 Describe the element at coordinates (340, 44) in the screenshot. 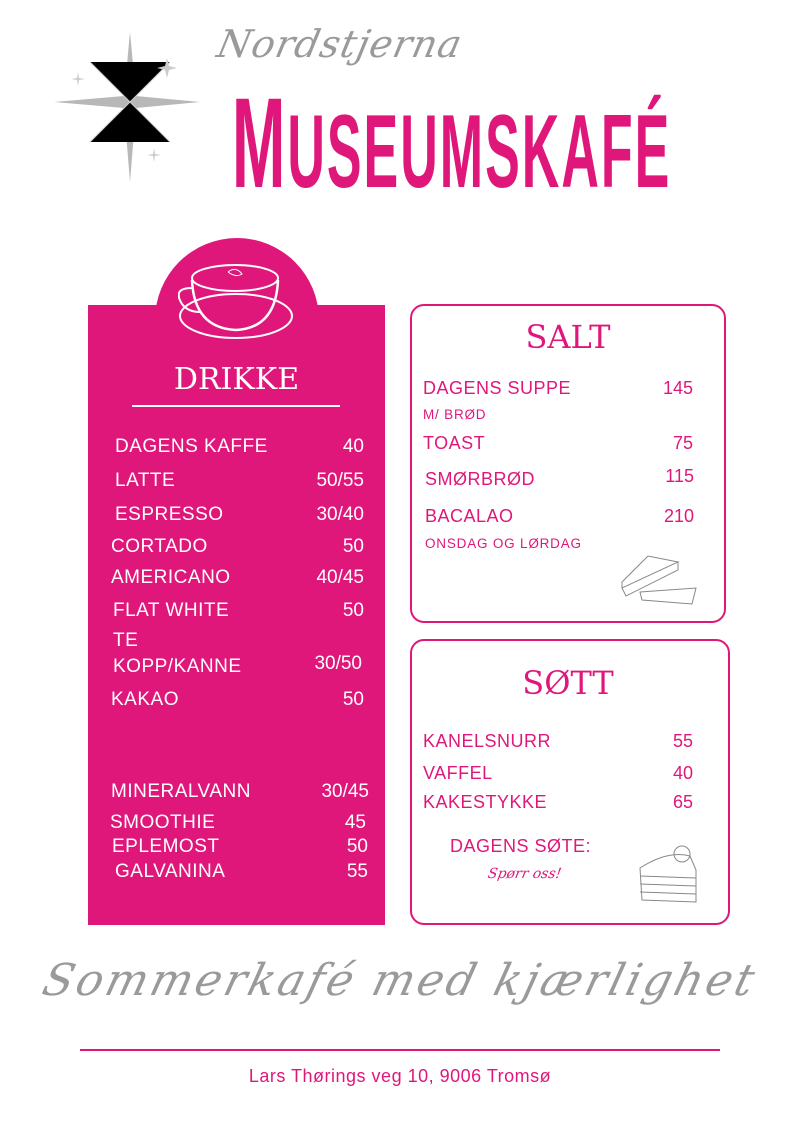

I see `brand-subtitle: Nordstjerna` at that location.